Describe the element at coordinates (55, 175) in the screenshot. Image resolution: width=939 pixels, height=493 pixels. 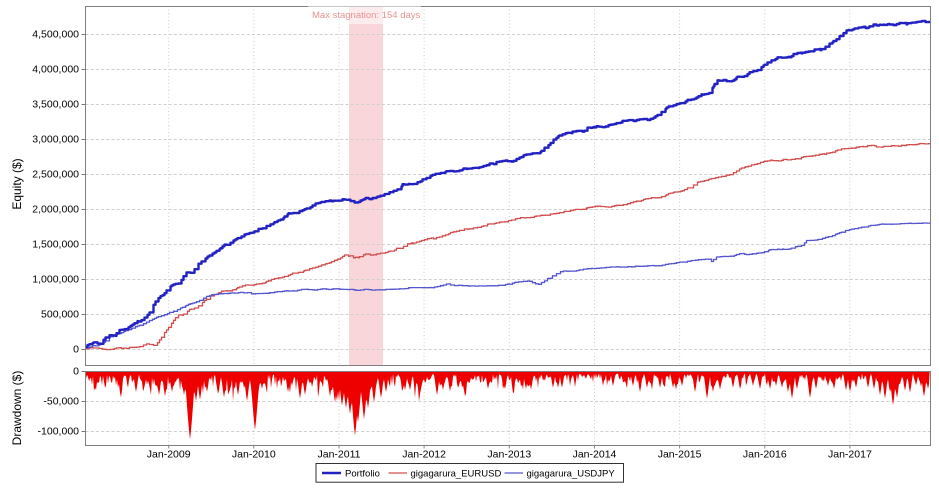
I see `svg-text: 2,500,000` at that location.